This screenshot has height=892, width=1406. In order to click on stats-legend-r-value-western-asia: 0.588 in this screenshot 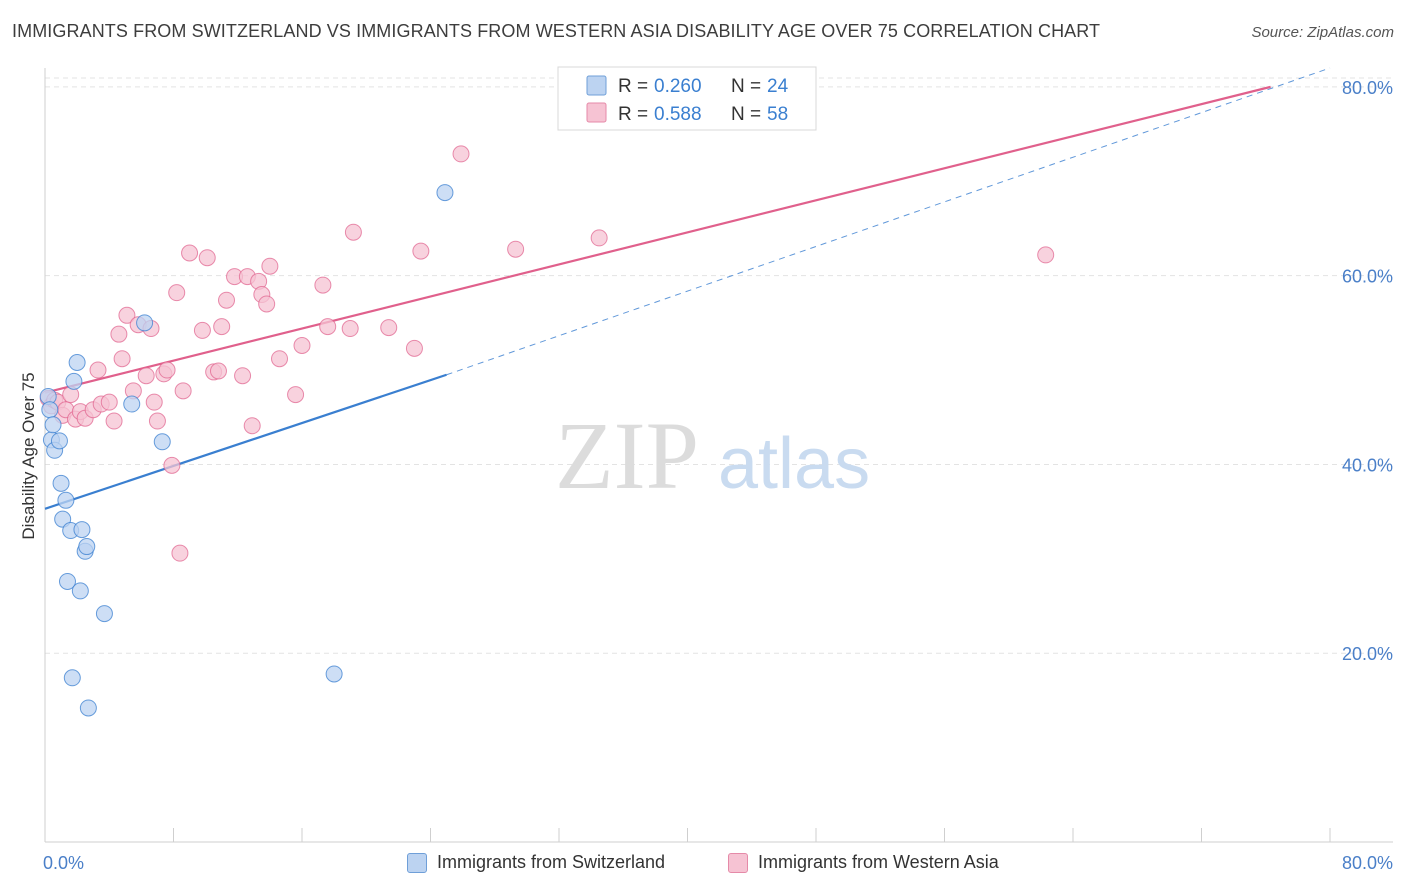, I will do `click(678, 114)`.